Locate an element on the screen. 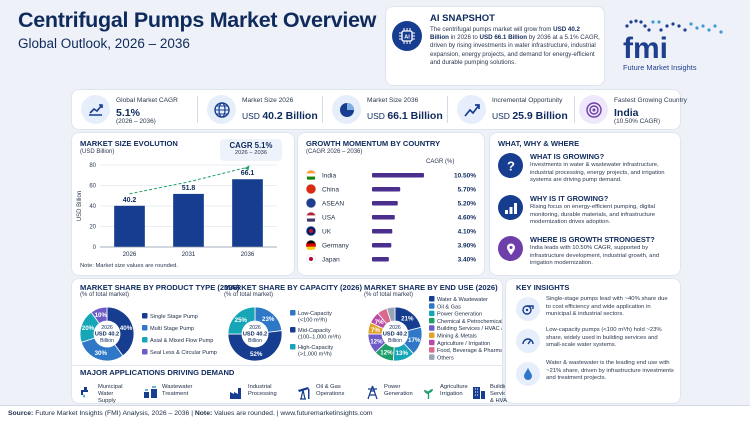 The image size is (750, 421). snapshot-title: AI SNAPSHOT is located at coordinates (462, 18).